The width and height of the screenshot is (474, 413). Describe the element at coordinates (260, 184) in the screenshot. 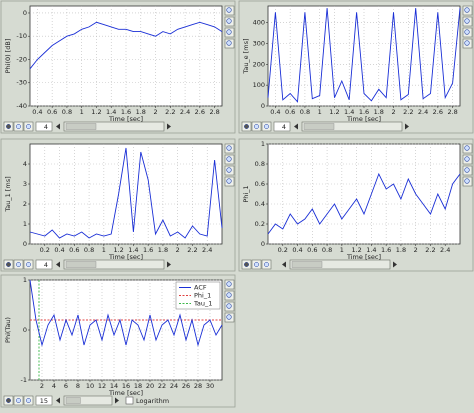

I see `y-tick-label: 0.6` at that location.